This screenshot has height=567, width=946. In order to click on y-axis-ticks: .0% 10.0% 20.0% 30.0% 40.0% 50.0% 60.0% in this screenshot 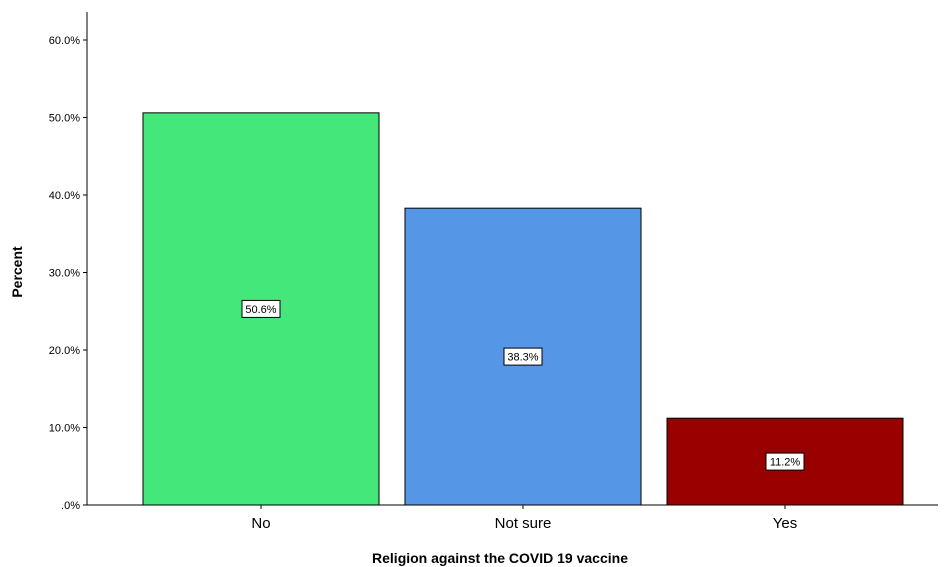, I will do `click(68, 273)`.